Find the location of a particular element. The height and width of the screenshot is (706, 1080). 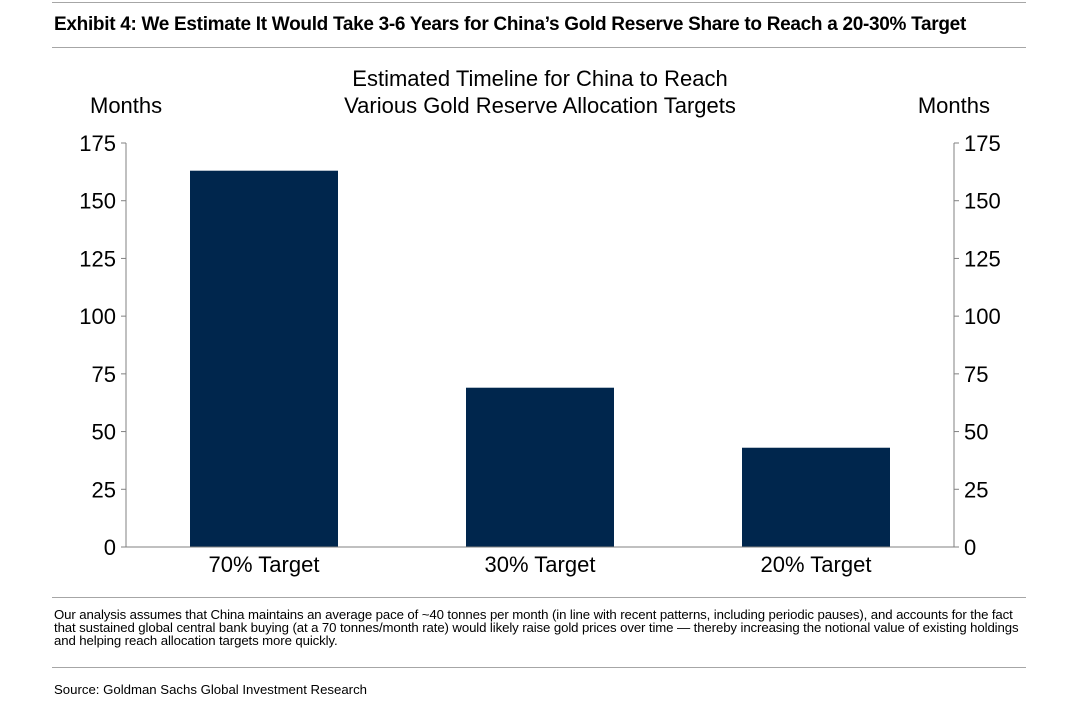

y-tick-label-right: 150 is located at coordinates (982, 201).